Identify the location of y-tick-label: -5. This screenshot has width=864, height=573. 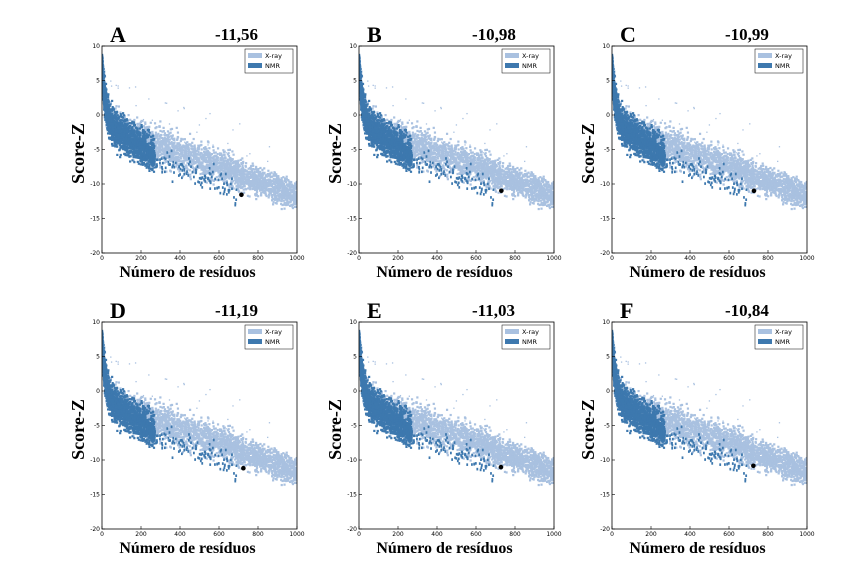
(97, 150).